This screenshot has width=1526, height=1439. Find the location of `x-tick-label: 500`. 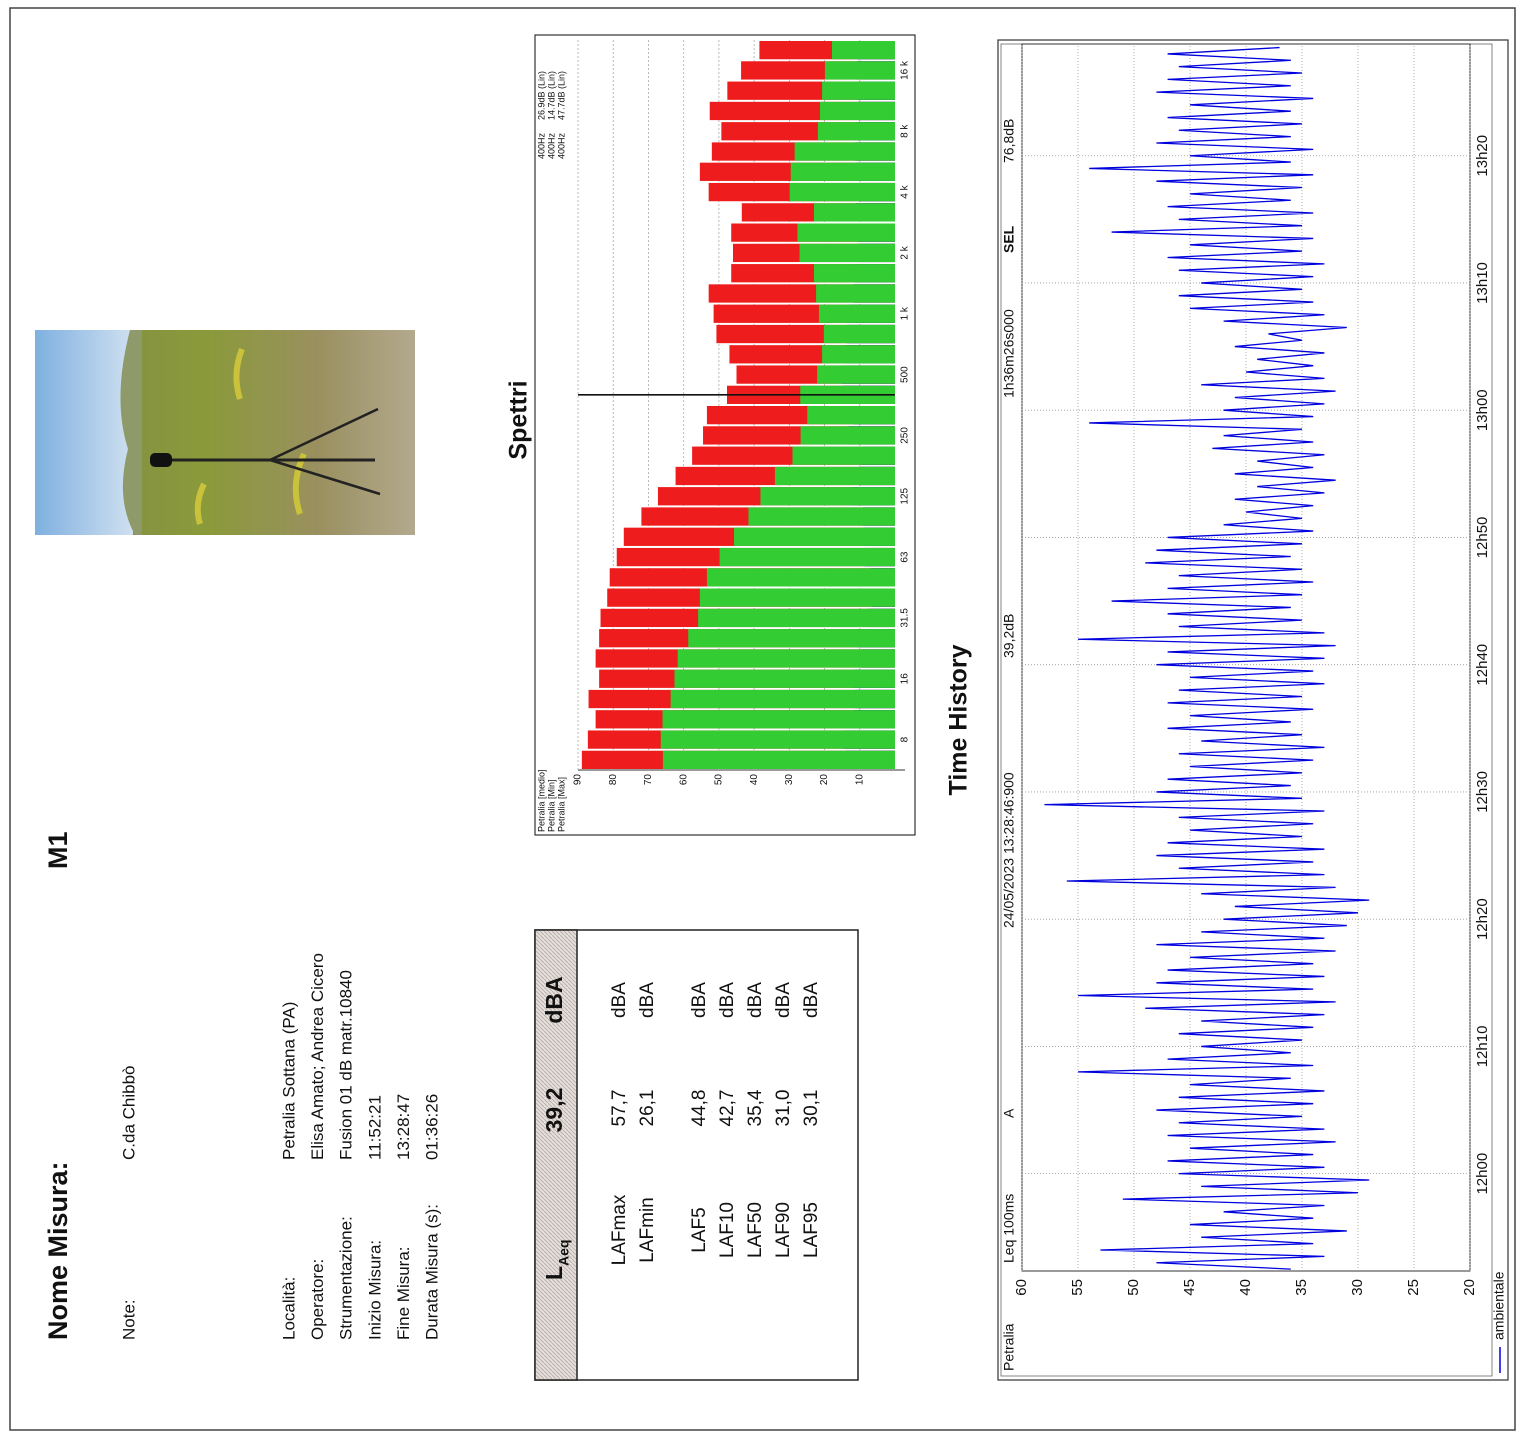

x-tick-label: 500 is located at coordinates (905, 374).